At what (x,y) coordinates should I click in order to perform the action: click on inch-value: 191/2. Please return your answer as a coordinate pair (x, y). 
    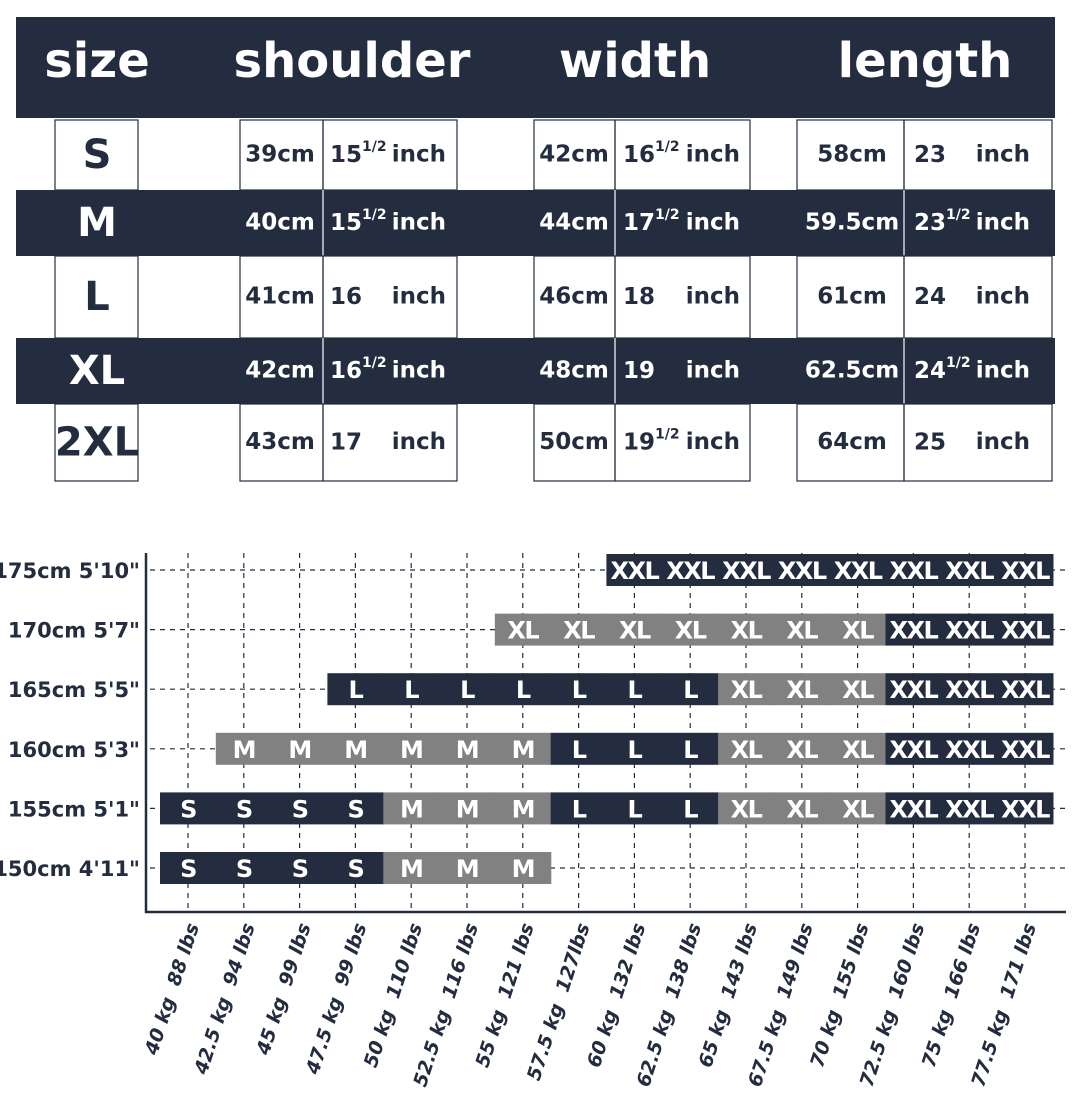
    Looking at the image, I should click on (651, 441).